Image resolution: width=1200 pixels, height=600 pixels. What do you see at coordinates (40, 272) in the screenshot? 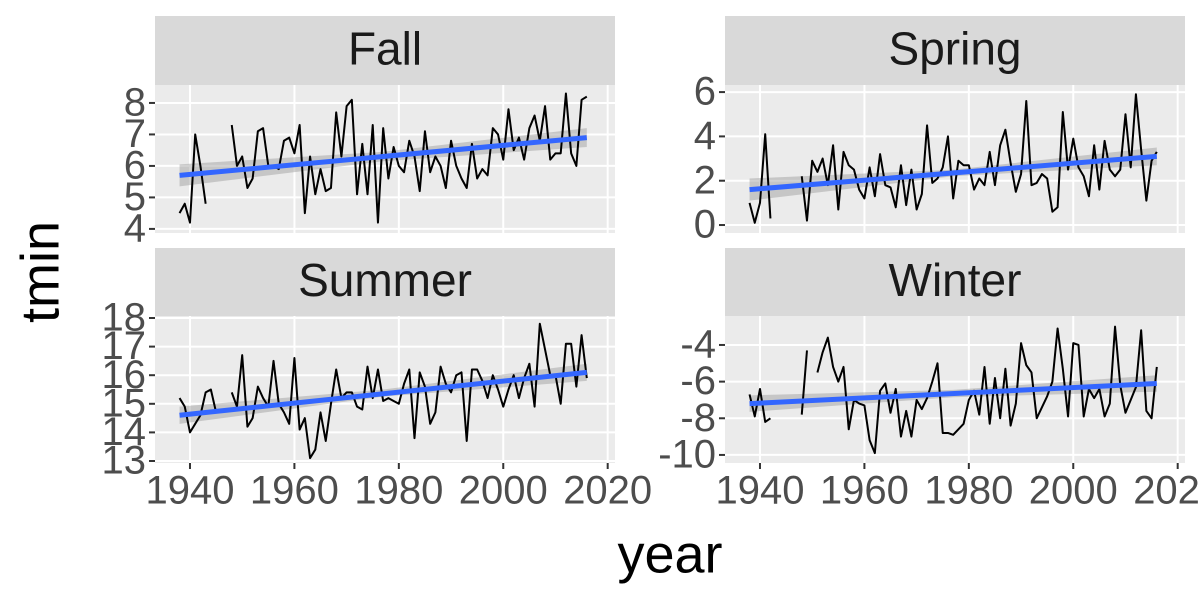
I see `y-axis-title: tmin` at bounding box center [40, 272].